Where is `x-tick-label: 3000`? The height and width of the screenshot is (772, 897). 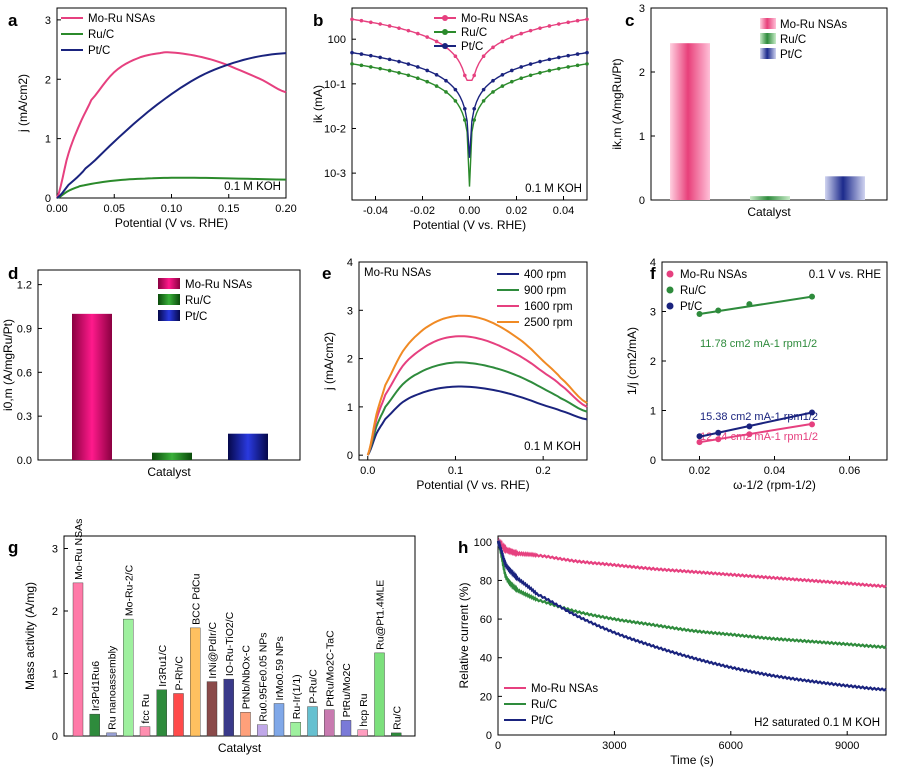 x-tick-label: 3000 is located at coordinates (614, 746).